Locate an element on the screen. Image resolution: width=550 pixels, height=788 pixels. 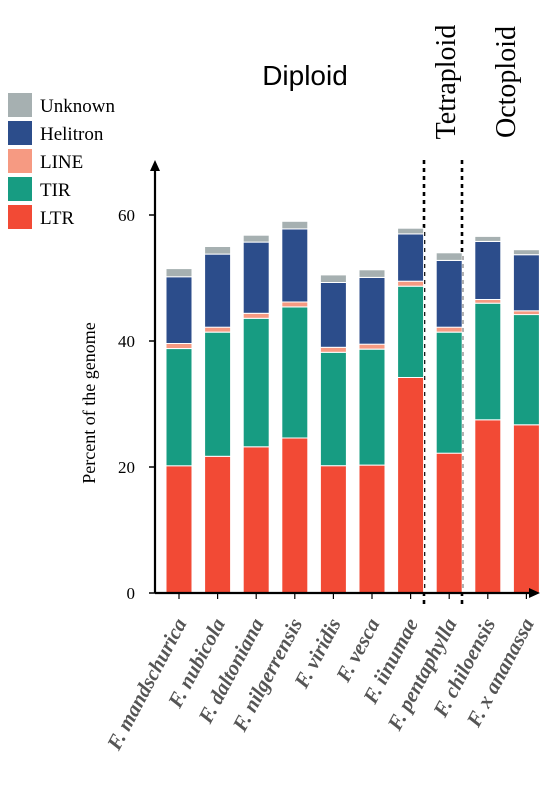
legend-label-line: LINE is located at coordinates (61, 162).